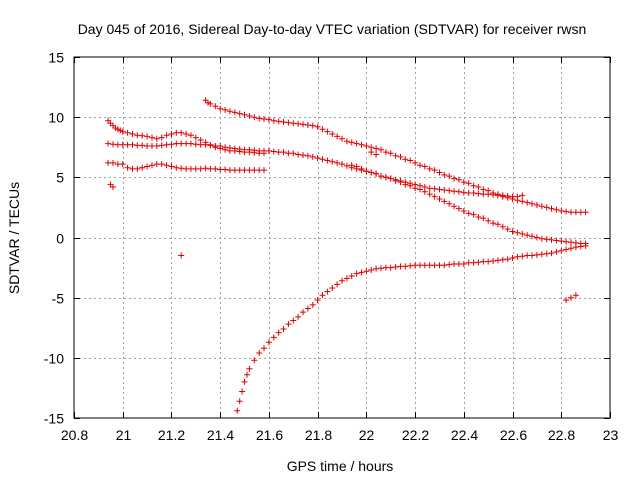  Describe the element at coordinates (464, 435) in the screenshot. I see `x-tick-label: 22.4` at that location.